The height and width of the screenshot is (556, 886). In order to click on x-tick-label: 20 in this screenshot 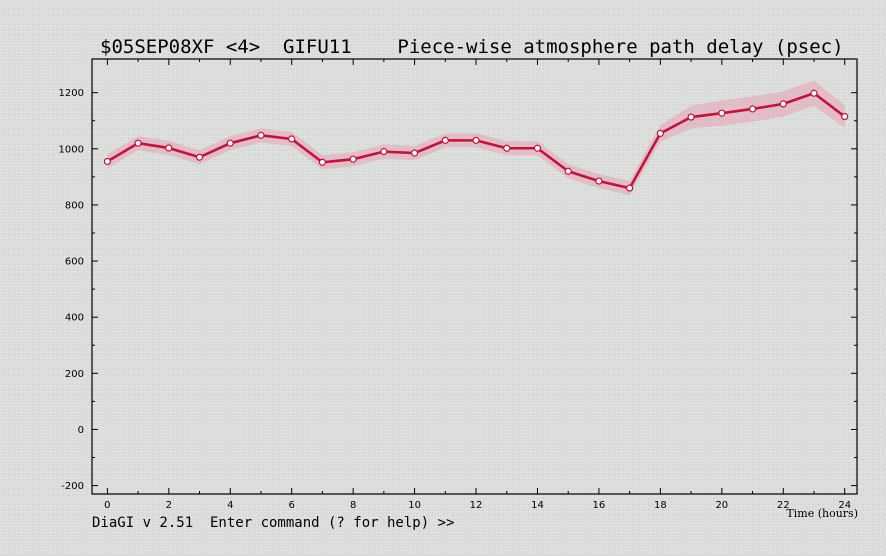, I will do `click(721, 505)`.